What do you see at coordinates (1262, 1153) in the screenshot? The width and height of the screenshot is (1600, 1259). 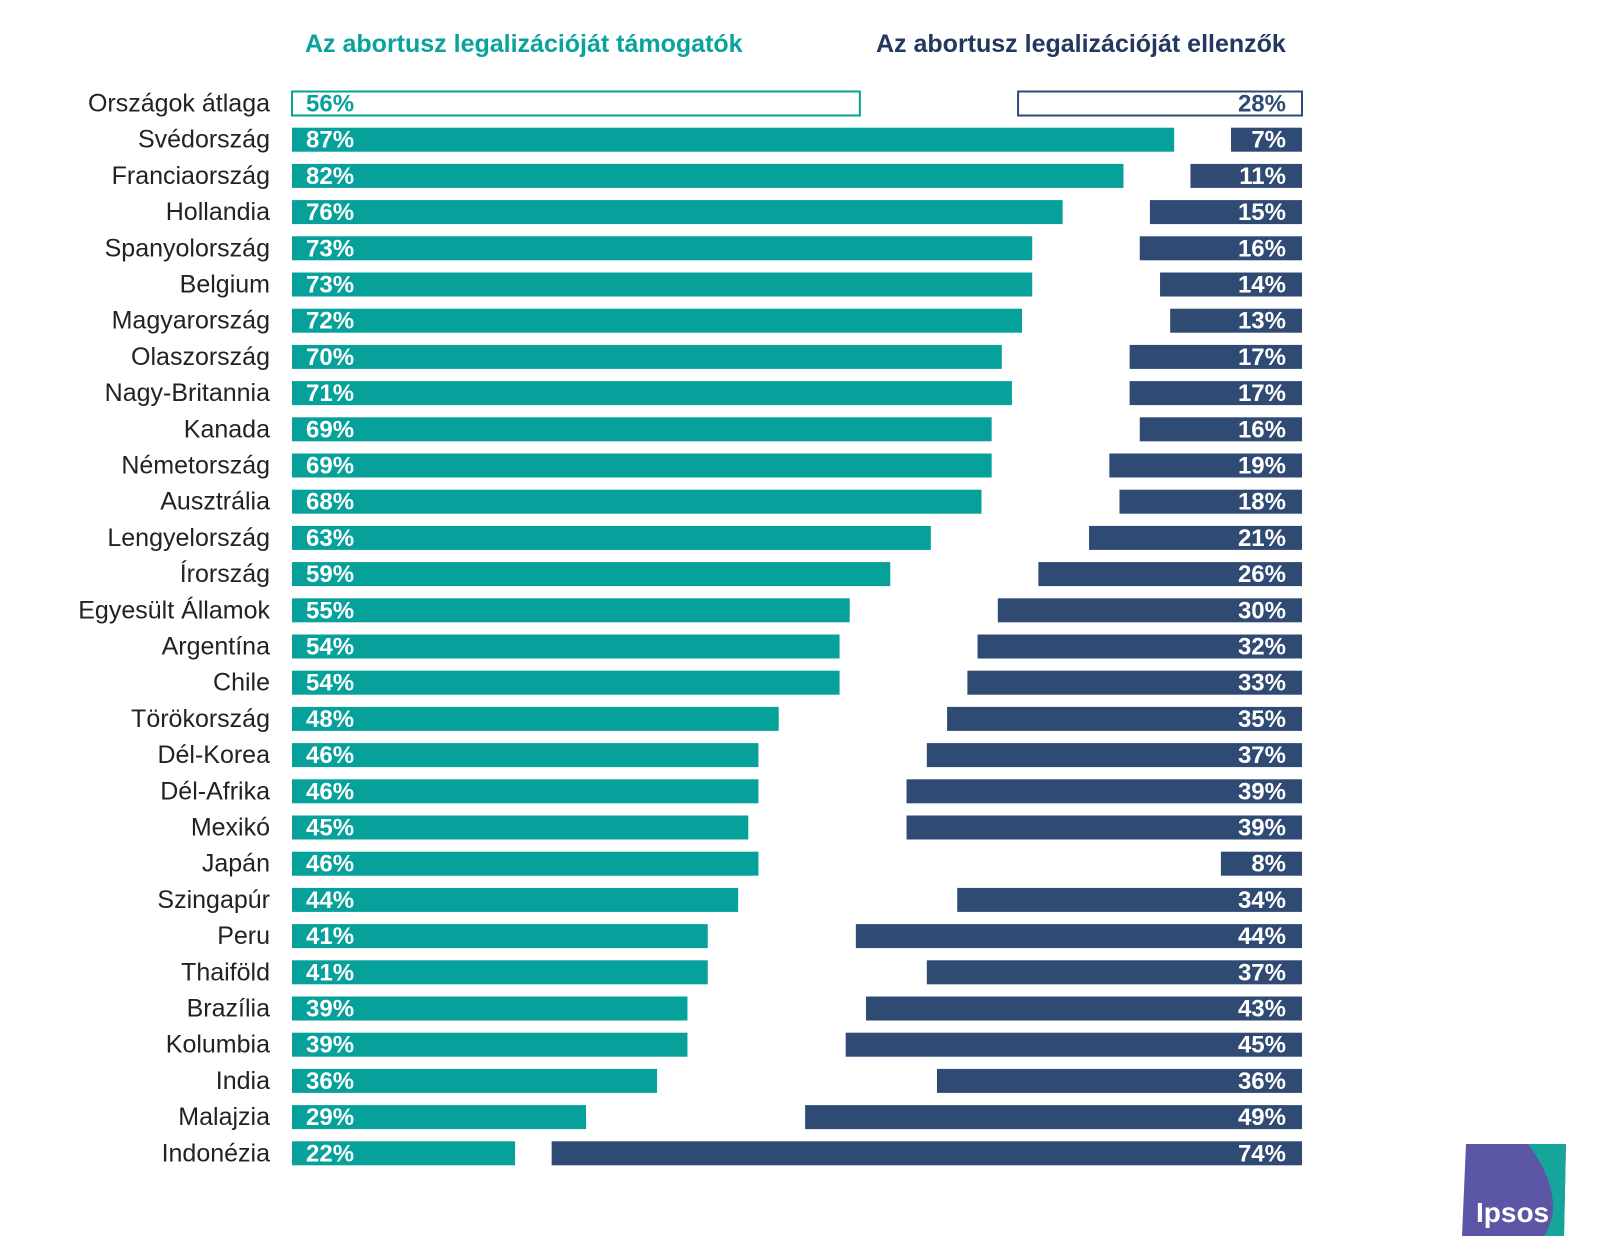 I see `oppose-value-label: 74%` at bounding box center [1262, 1153].